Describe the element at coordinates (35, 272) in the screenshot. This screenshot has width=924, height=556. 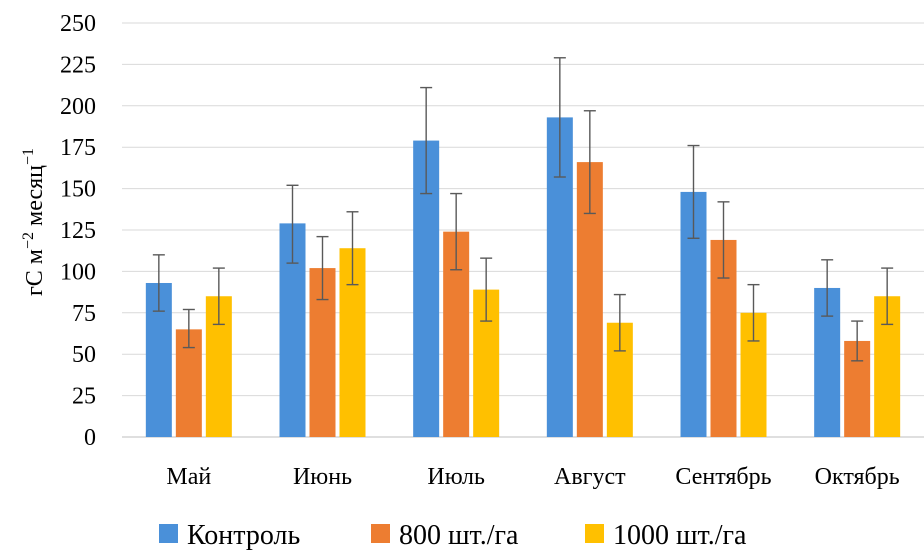
I see `y-axis-label-unit: гС м` at that location.